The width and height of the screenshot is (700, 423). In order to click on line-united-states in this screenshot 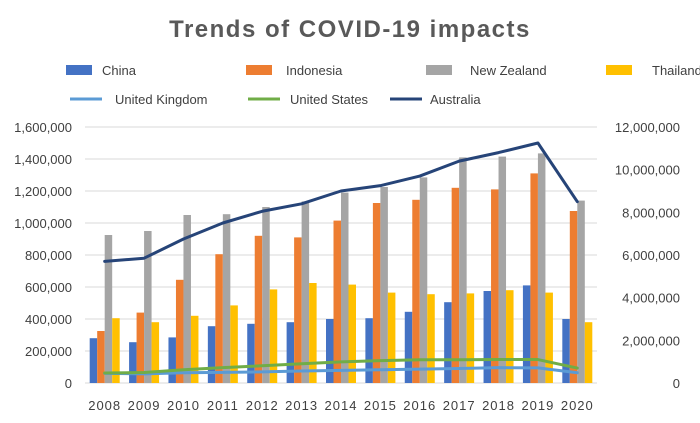, I will do `click(341, 366)`.